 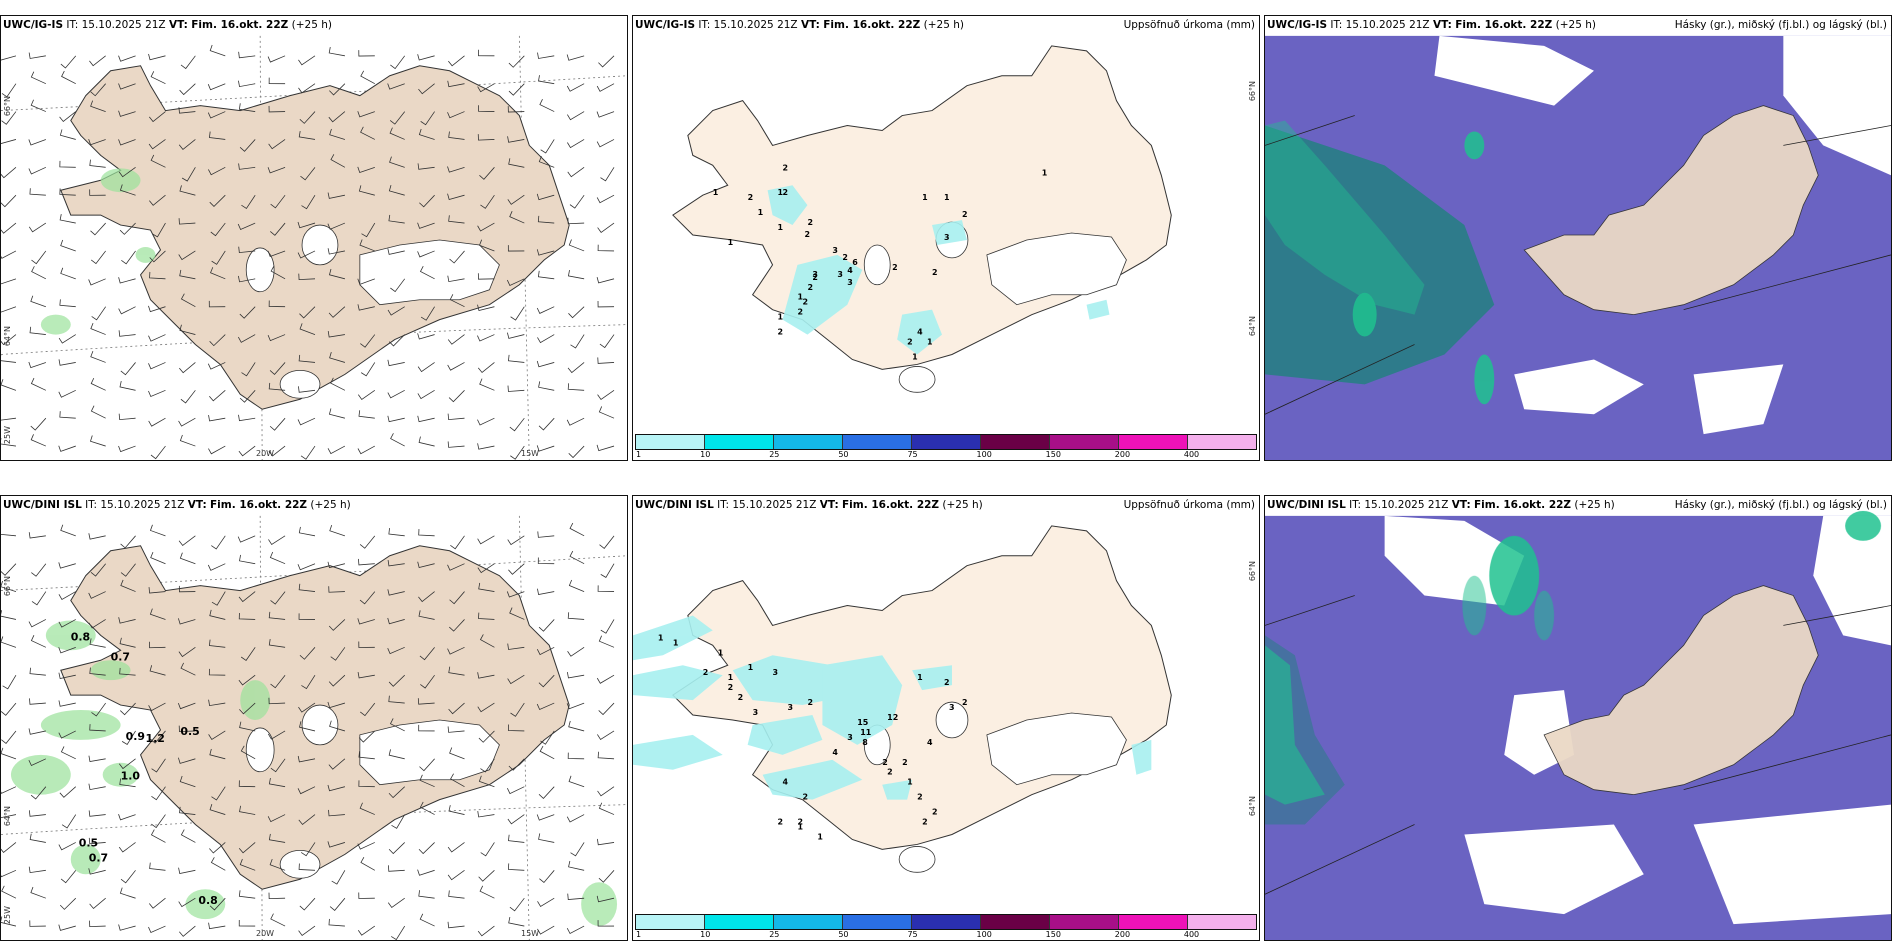 What do you see at coordinates (207, 900) in the screenshot?
I see `precip-value-label: 0.8` at bounding box center [207, 900].